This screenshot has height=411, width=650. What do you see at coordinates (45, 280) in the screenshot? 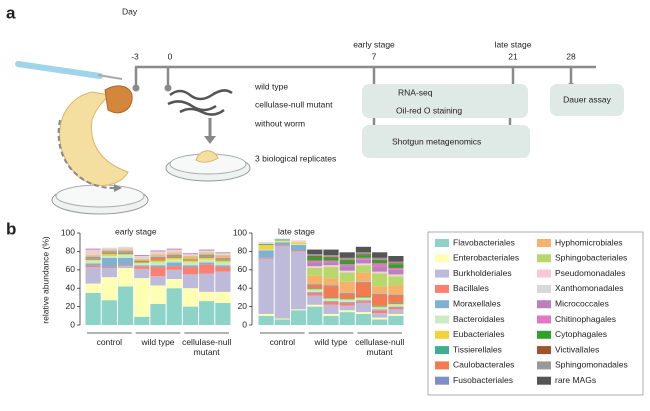
I see `y-axis-label: relative abundance (%)` at bounding box center [45, 280].